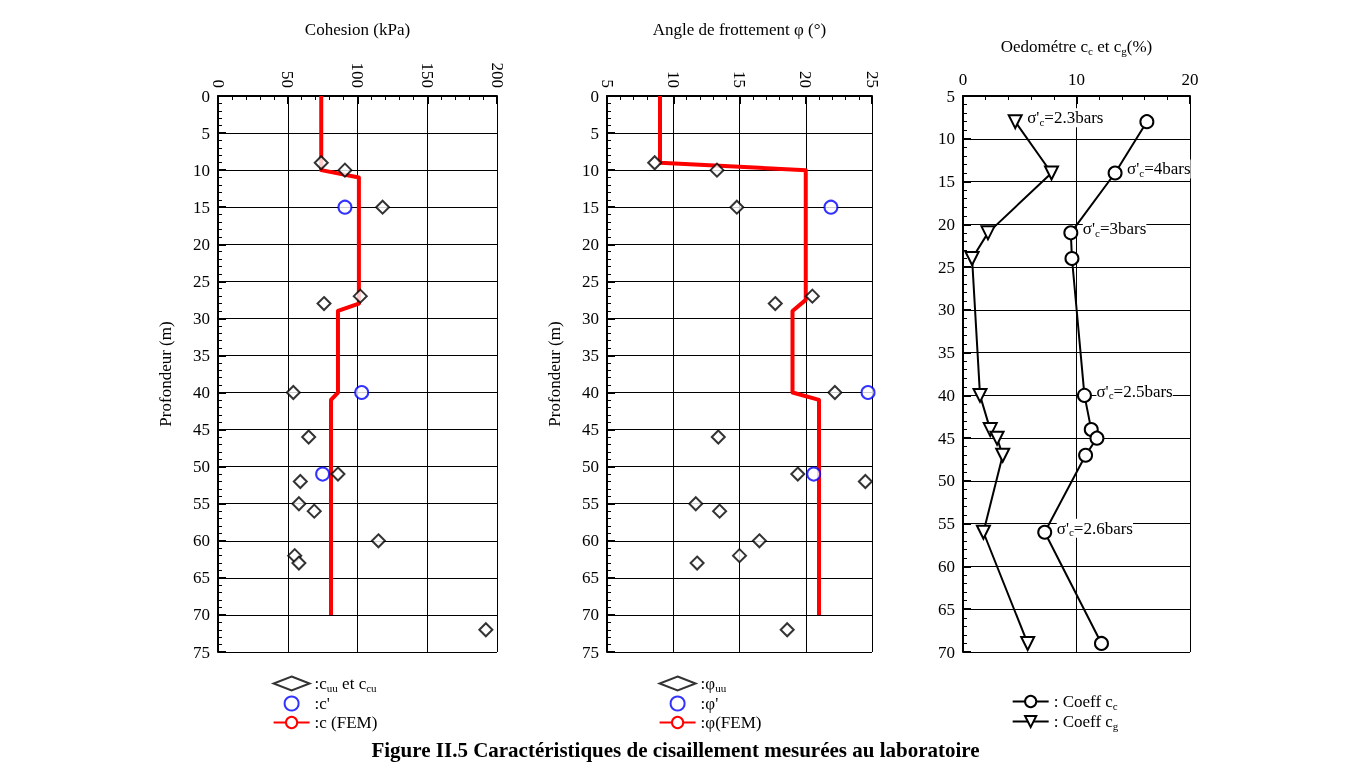 This screenshot has height=767, width=1351. What do you see at coordinates (872, 79) in the screenshot?
I see `x-tick-label: 25` at bounding box center [872, 79].